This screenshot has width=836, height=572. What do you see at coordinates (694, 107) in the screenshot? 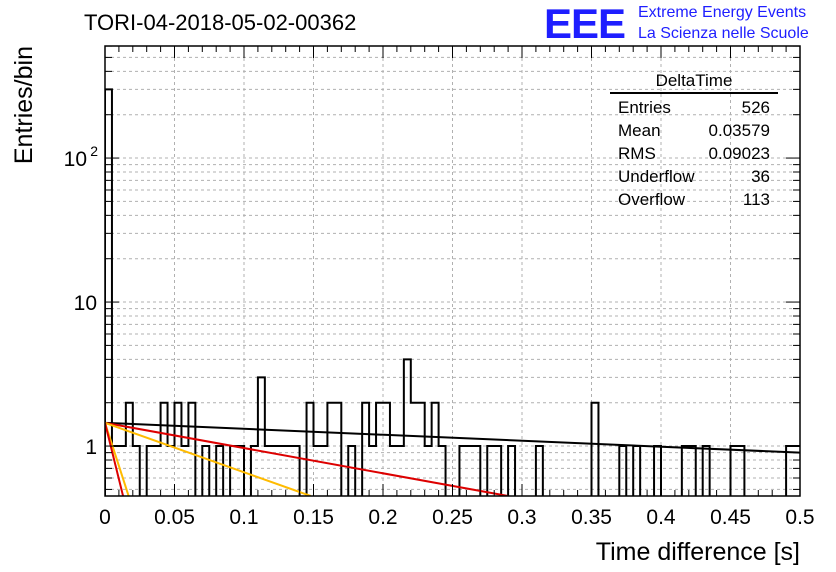
I see `stats-row: Entries 526` at bounding box center [694, 107].